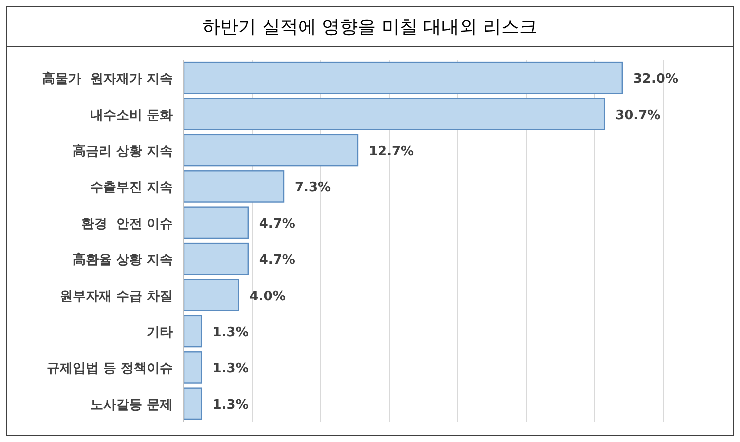  I want to click on y-tick-label: 규제입법 등 정책이슈, so click(109, 369).